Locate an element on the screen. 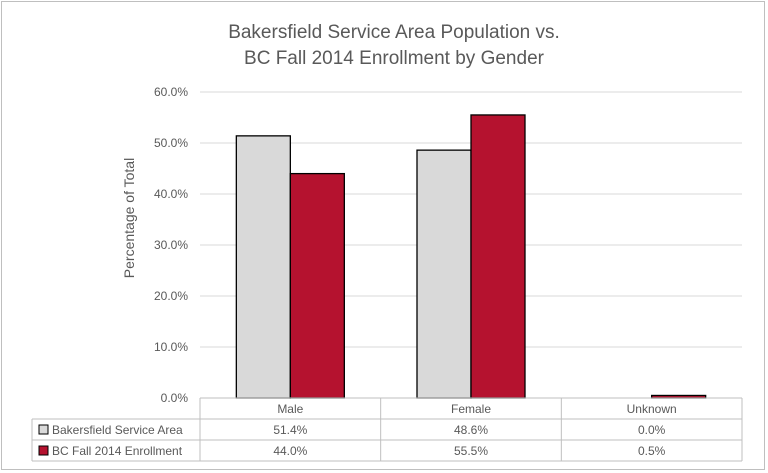 The height and width of the screenshot is (473, 768). data-label: 0.5% is located at coordinates (652, 451).